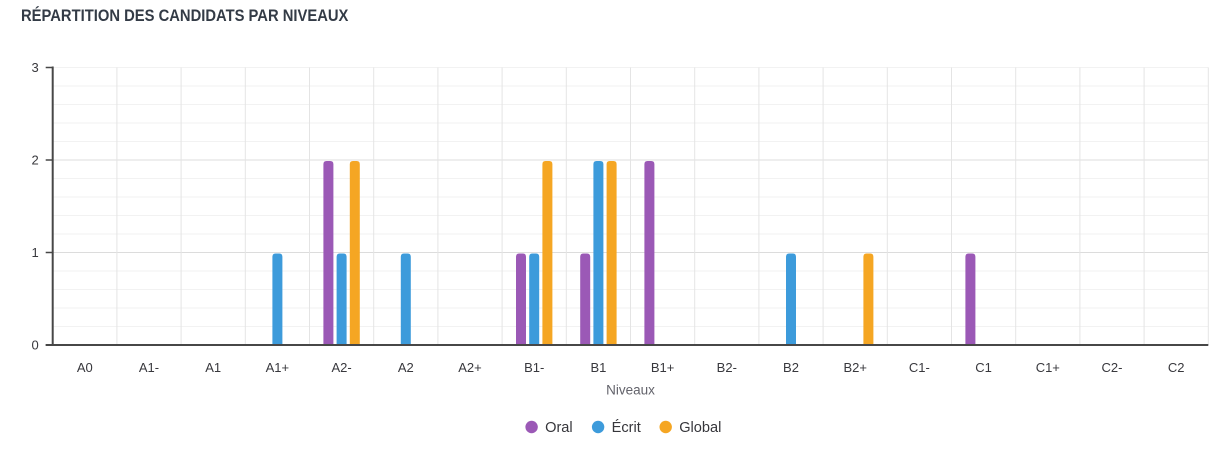 The image size is (1219, 452). Describe the element at coordinates (663, 367) in the screenshot. I see `svg-text: B1+` at that location.